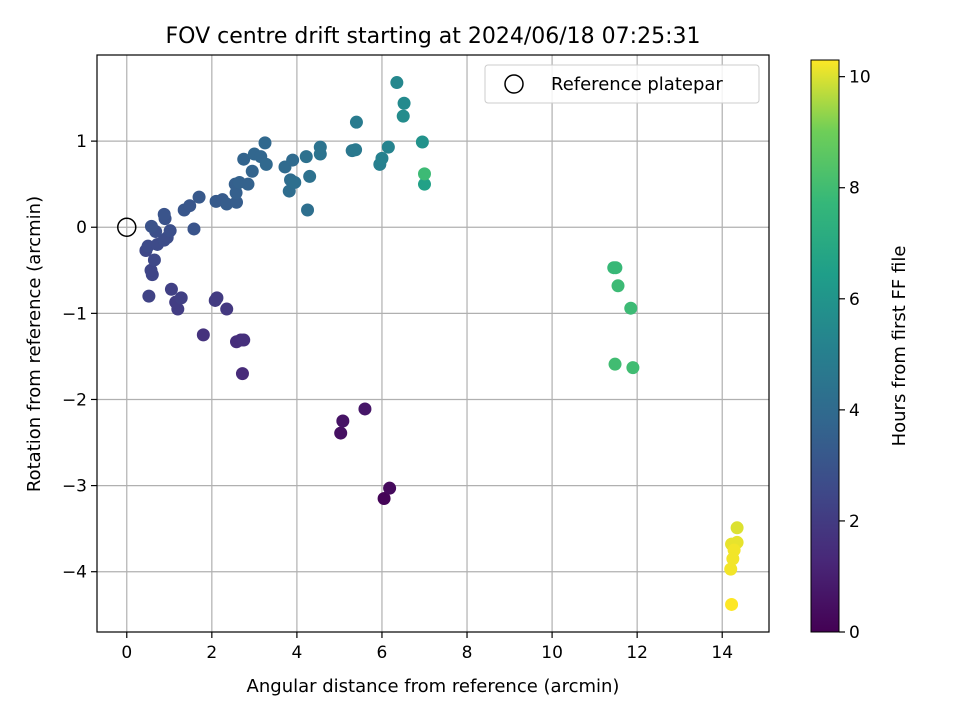 This screenshot has height=720, width=960. I want to click on colorbar-ticks: 0 2 4 6 8 10, so click(855, 355).